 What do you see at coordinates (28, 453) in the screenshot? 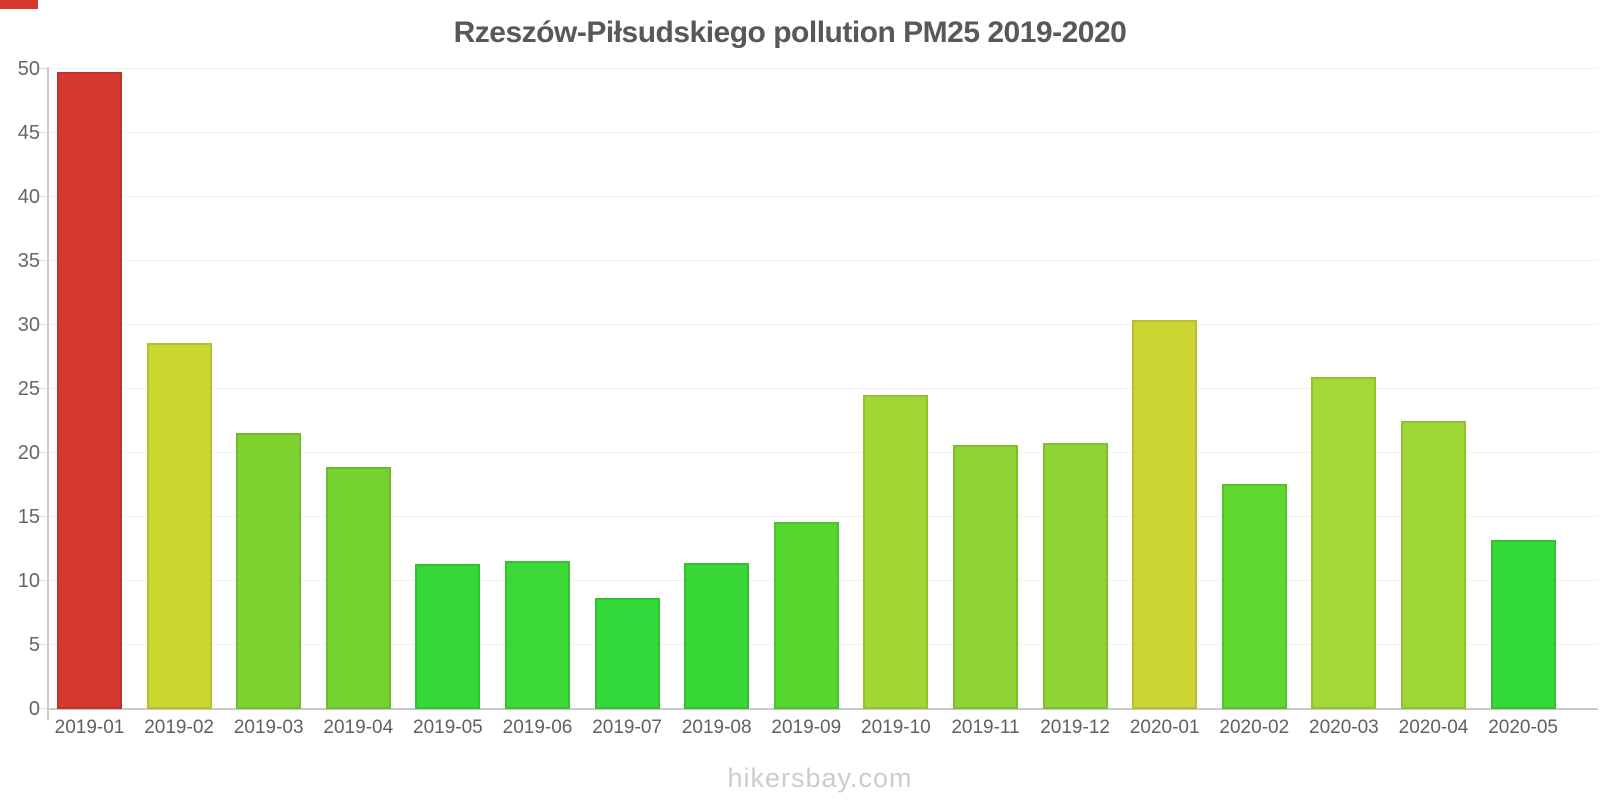
I see `y-axis-label-20: 20` at bounding box center [28, 453].